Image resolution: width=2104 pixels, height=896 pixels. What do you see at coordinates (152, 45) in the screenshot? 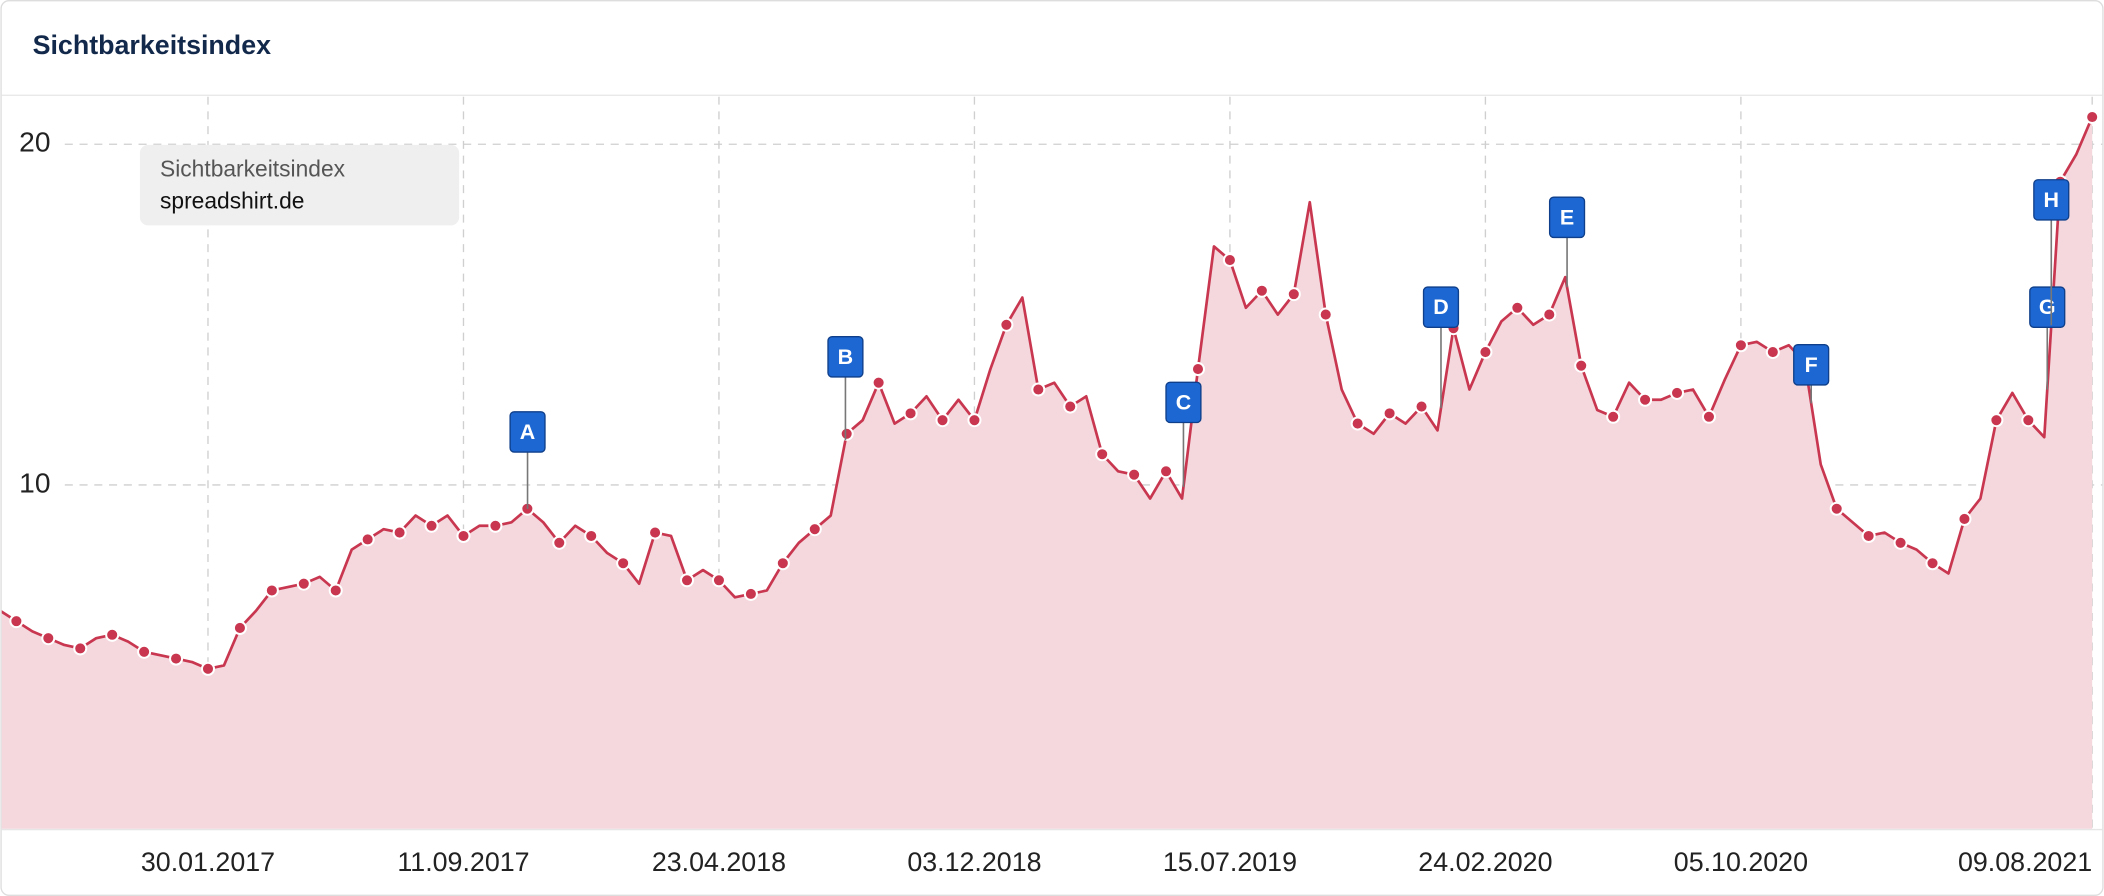
I see `card-title: Sichtbarkeitsindex` at bounding box center [152, 45].